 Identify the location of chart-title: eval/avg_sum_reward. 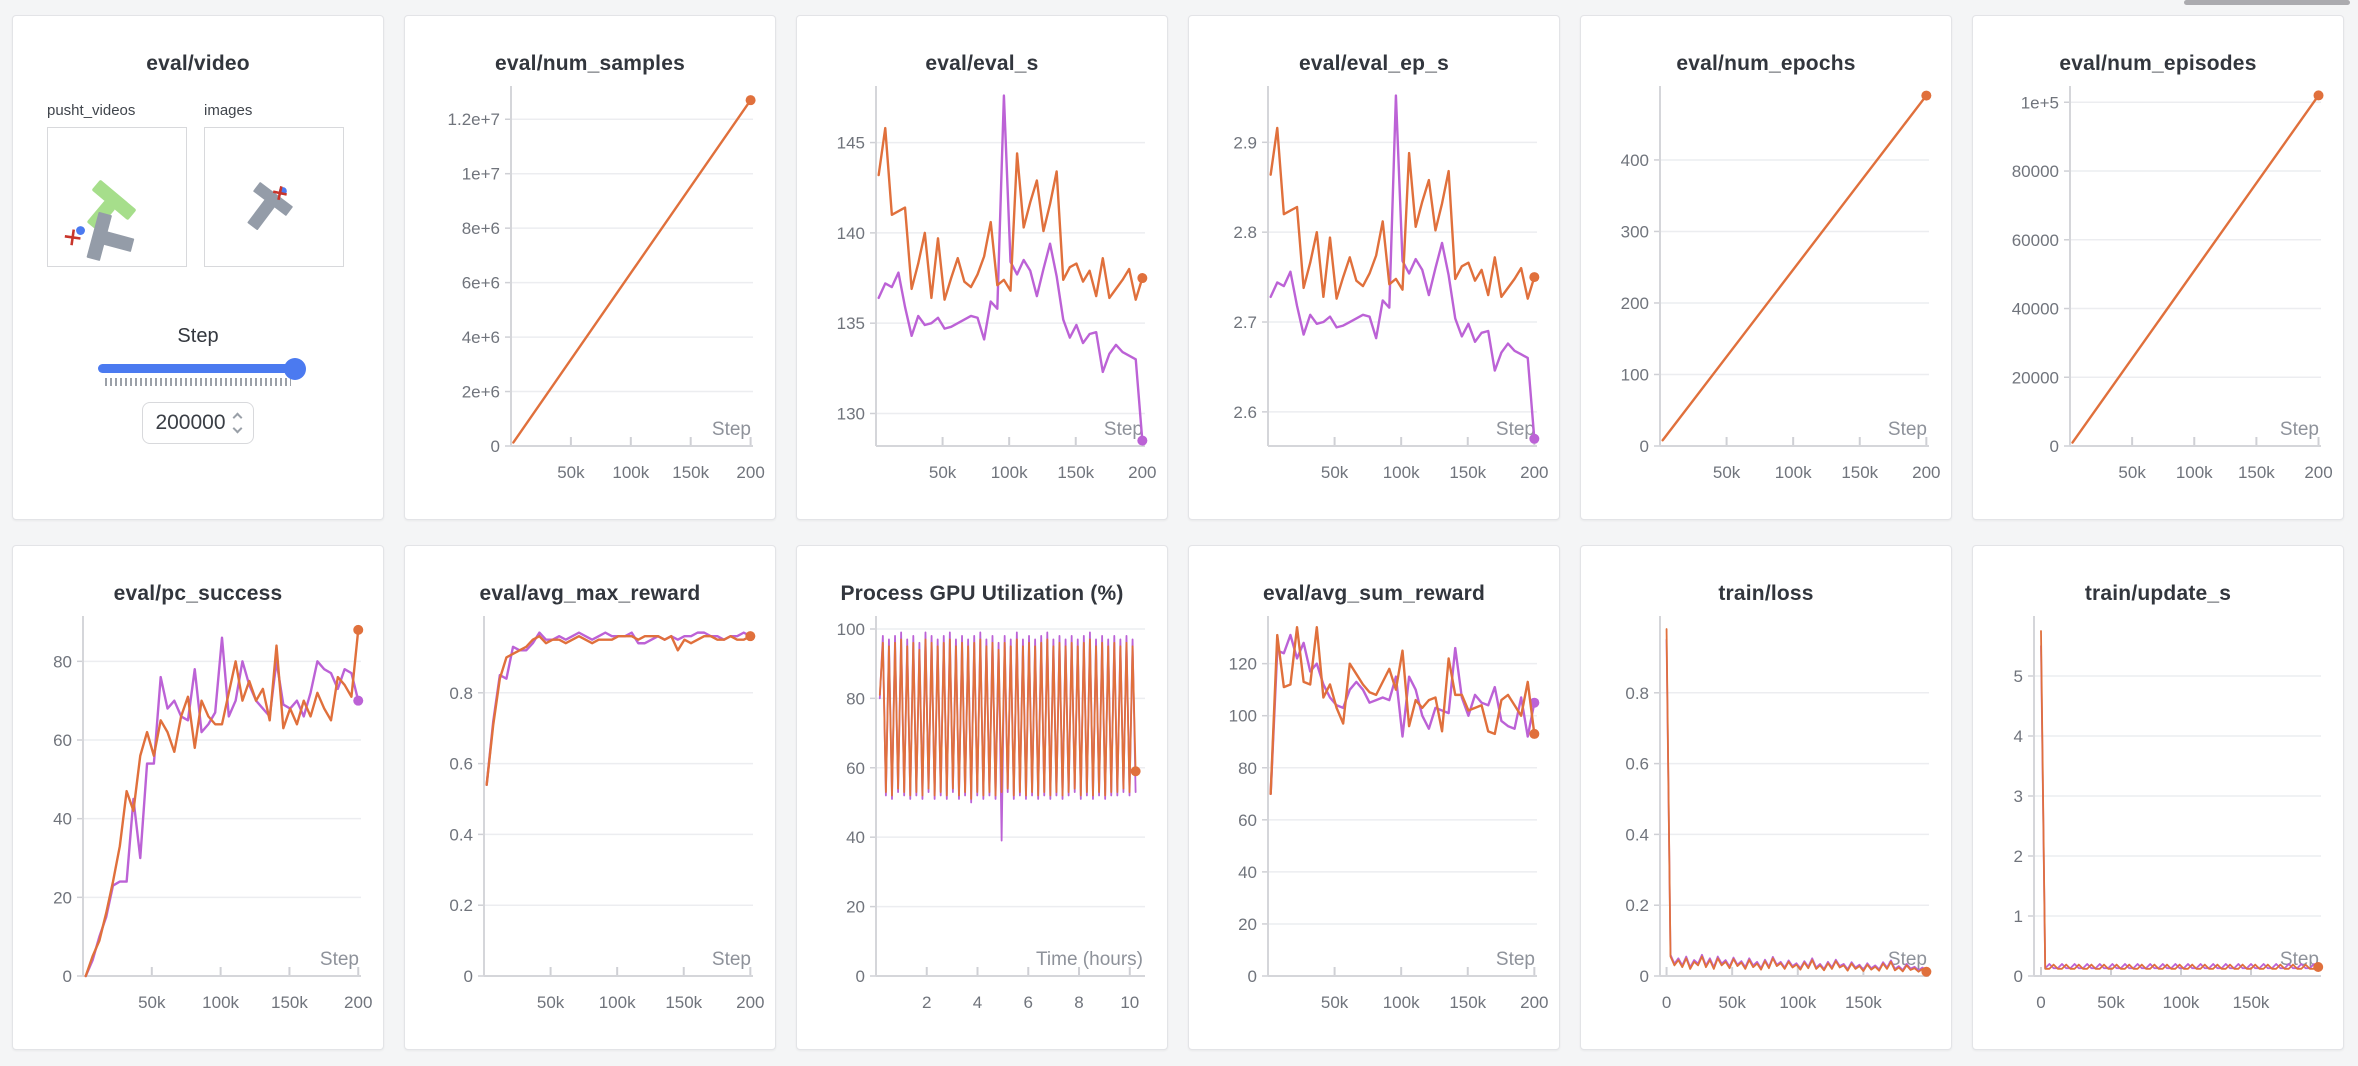
(1374, 593).